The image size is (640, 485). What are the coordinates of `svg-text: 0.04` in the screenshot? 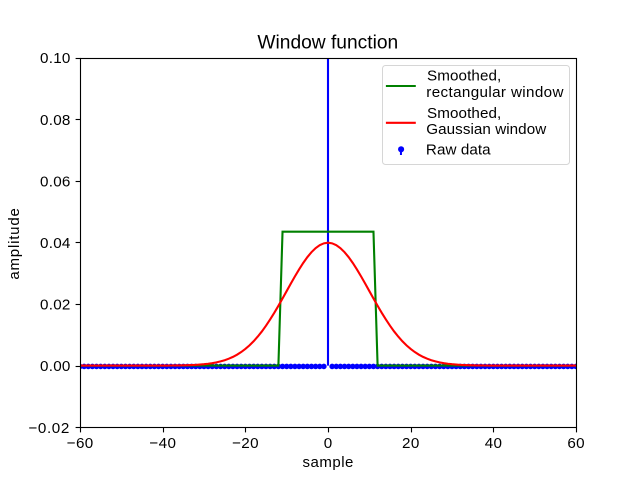 It's located at (55, 243).